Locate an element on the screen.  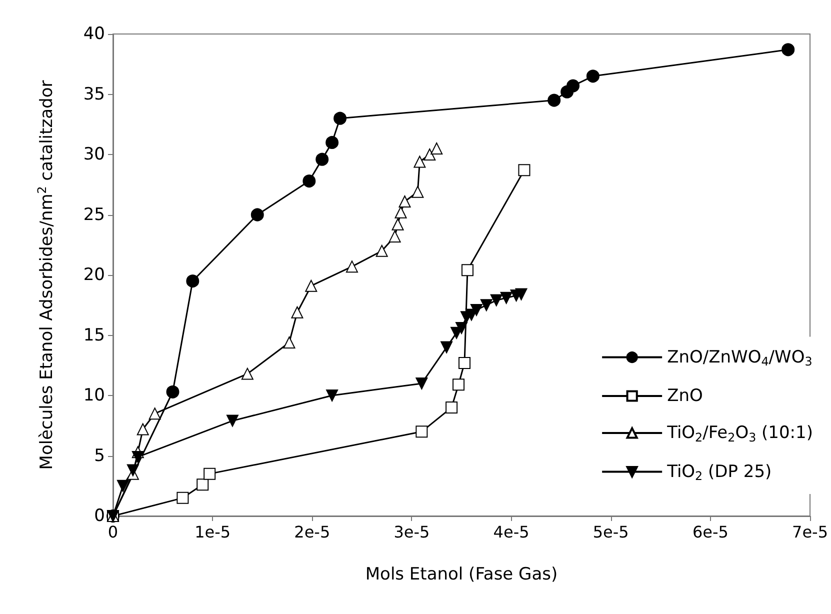
y-tick-label: 40 is located at coordinates (94, 34).